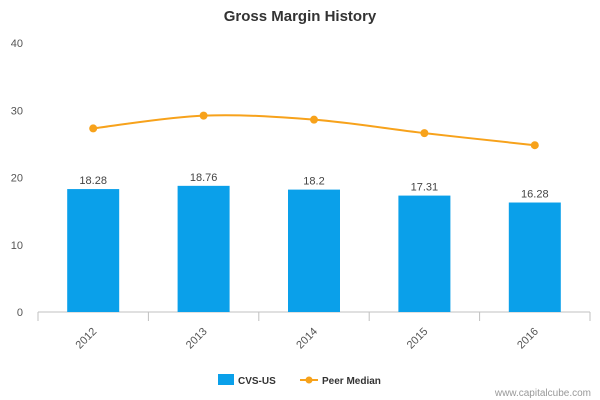  Describe the element at coordinates (314, 119) in the screenshot. I see `peer-median-point-2014` at that location.